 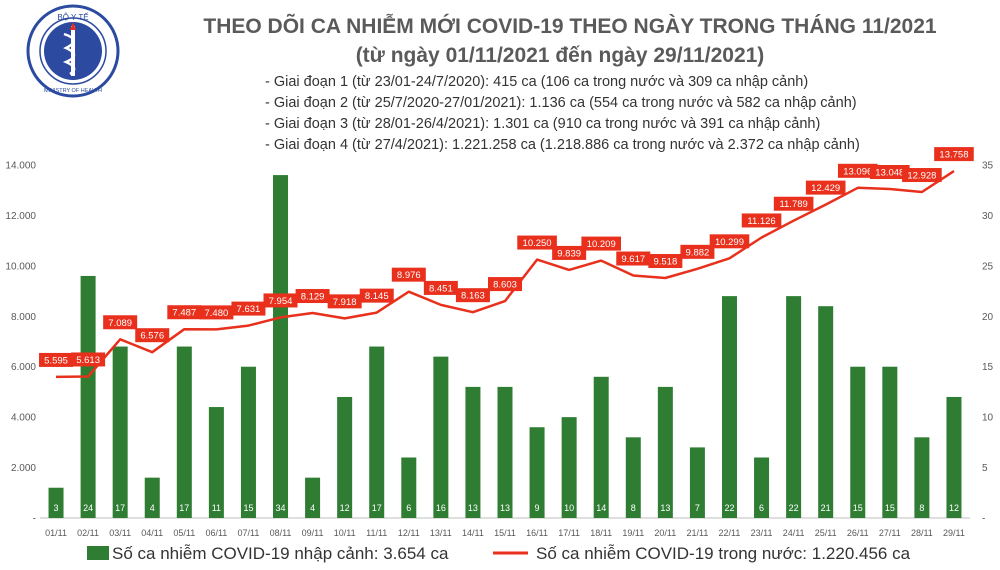 I want to click on line-value-label: 8.603, so click(x=505, y=285).